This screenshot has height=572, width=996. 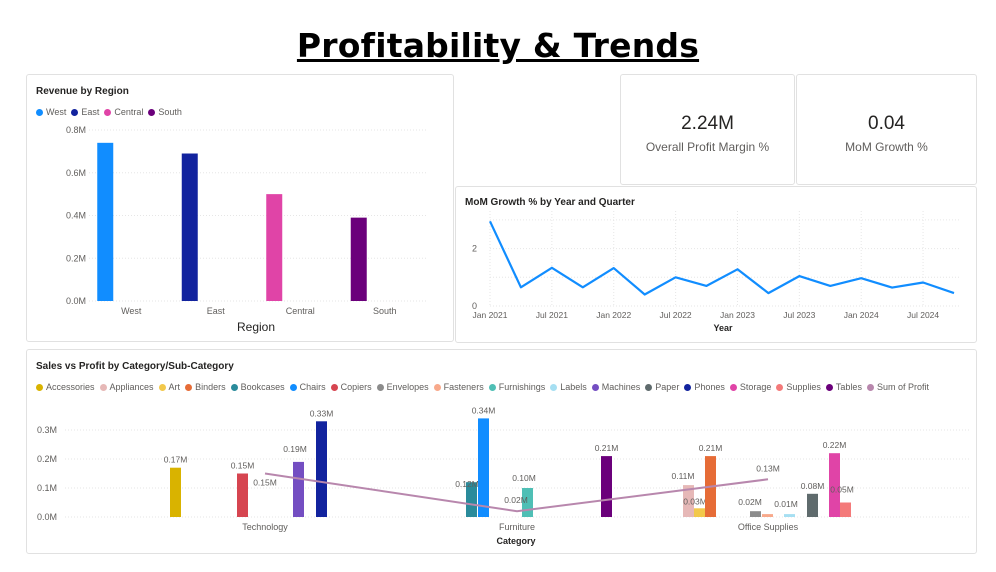 I want to click on kpi-value: 0.04, so click(x=886, y=123).